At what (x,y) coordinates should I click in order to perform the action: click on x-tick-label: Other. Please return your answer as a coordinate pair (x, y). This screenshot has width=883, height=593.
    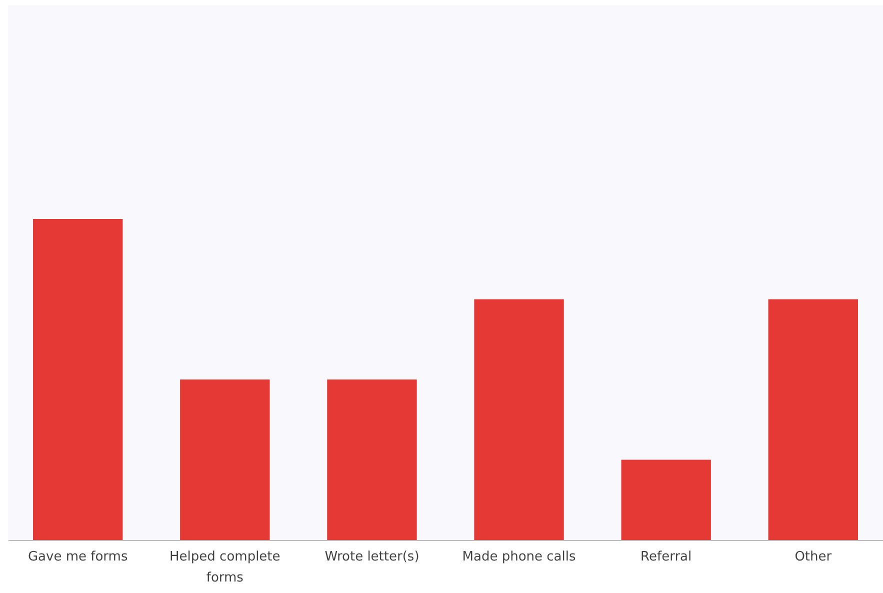
    Looking at the image, I should click on (813, 557).